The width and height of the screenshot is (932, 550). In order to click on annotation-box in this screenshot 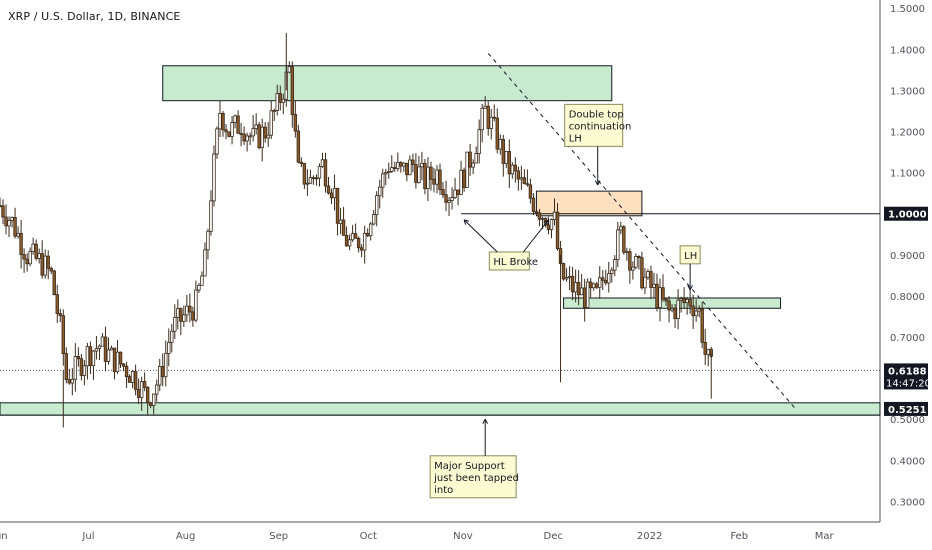, I will do `click(594, 125)`.